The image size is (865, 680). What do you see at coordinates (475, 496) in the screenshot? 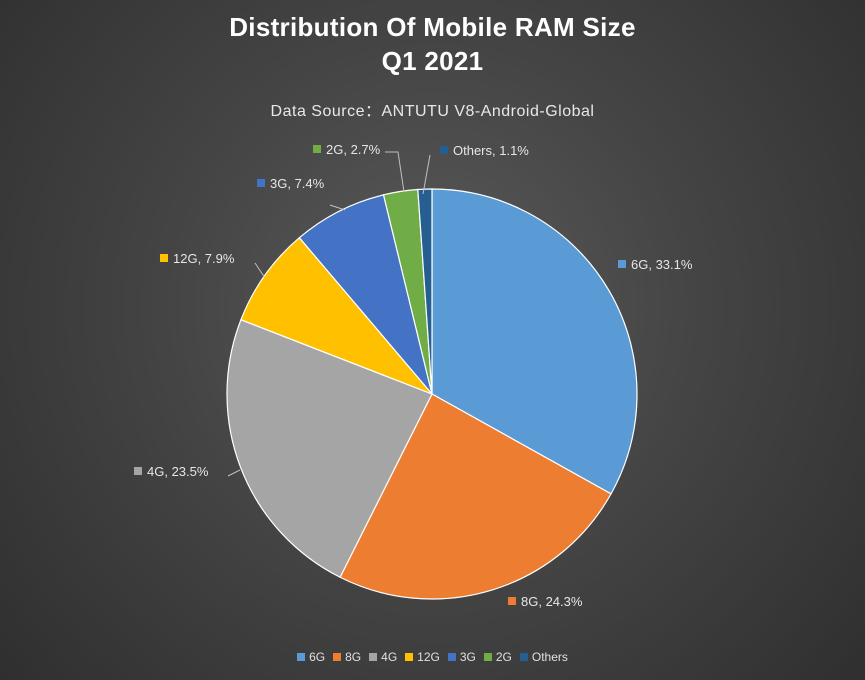
I see `pie-slice-8g` at bounding box center [475, 496].